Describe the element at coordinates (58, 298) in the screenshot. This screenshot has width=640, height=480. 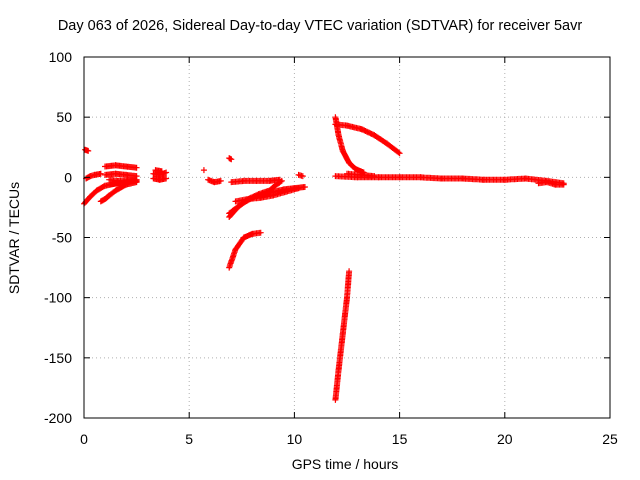
I see `y-tick-label: -100` at that location.